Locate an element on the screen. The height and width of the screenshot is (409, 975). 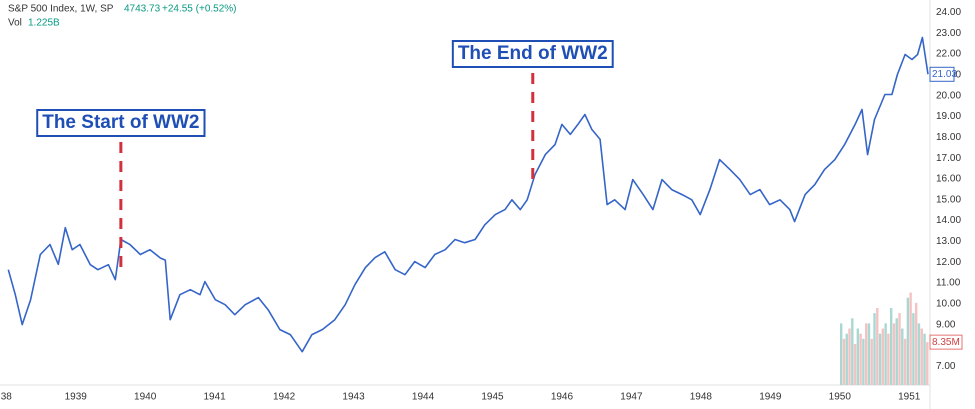
y-tick-label: 16.00 is located at coordinates (948, 179).